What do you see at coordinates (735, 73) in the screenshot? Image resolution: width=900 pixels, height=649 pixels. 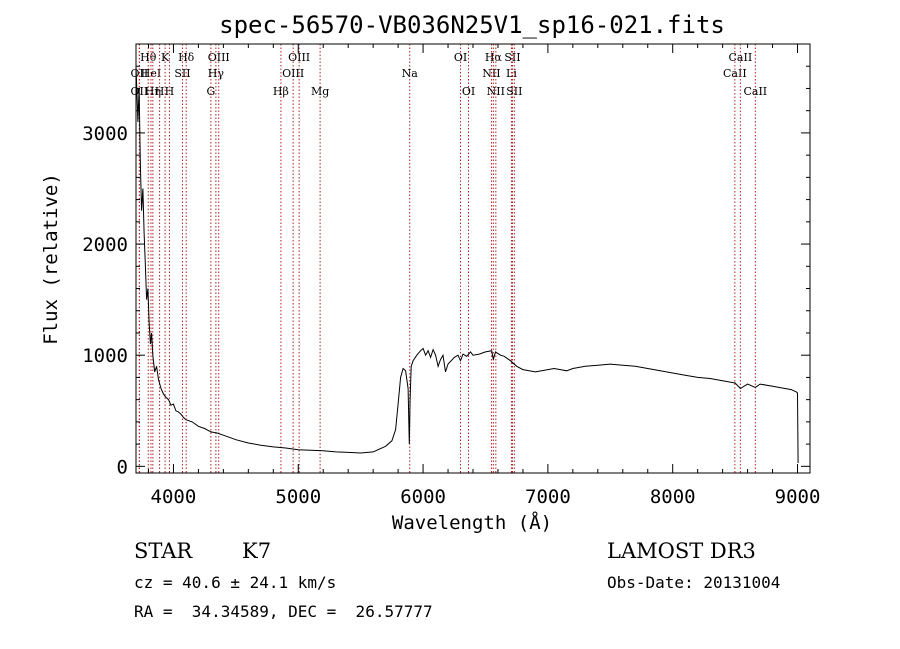 I see `marker-label-26: CaII` at bounding box center [735, 73].